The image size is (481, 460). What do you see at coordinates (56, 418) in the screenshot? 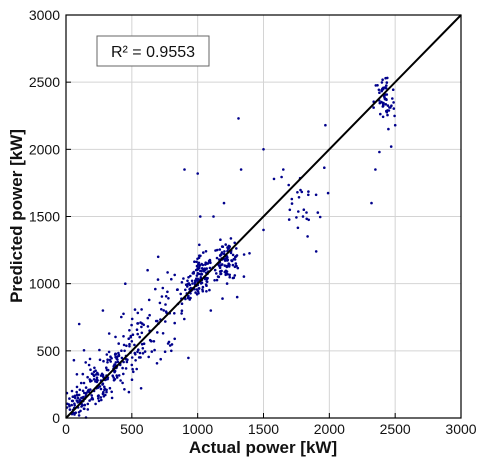
I see `y-tick-label: 0` at bounding box center [56, 418].